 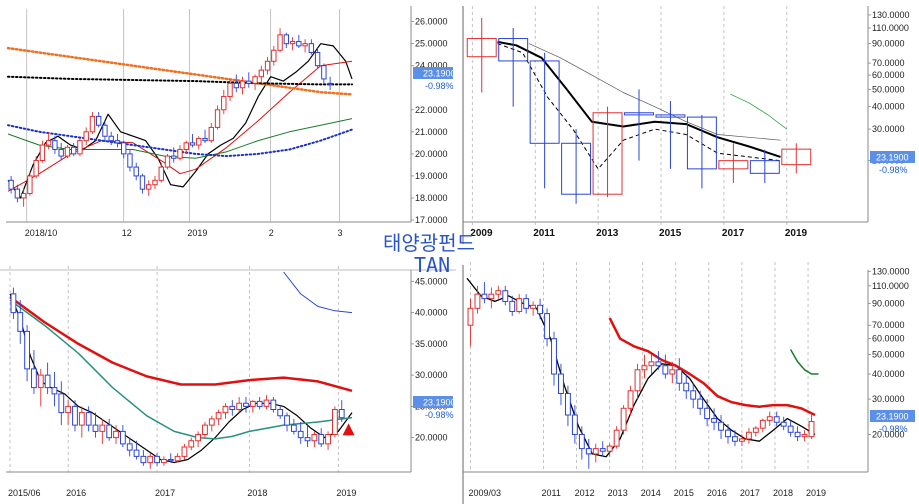 What do you see at coordinates (439, 74) in the screenshot?
I see `daily-last-price-text: 23.1900` at bounding box center [439, 74].